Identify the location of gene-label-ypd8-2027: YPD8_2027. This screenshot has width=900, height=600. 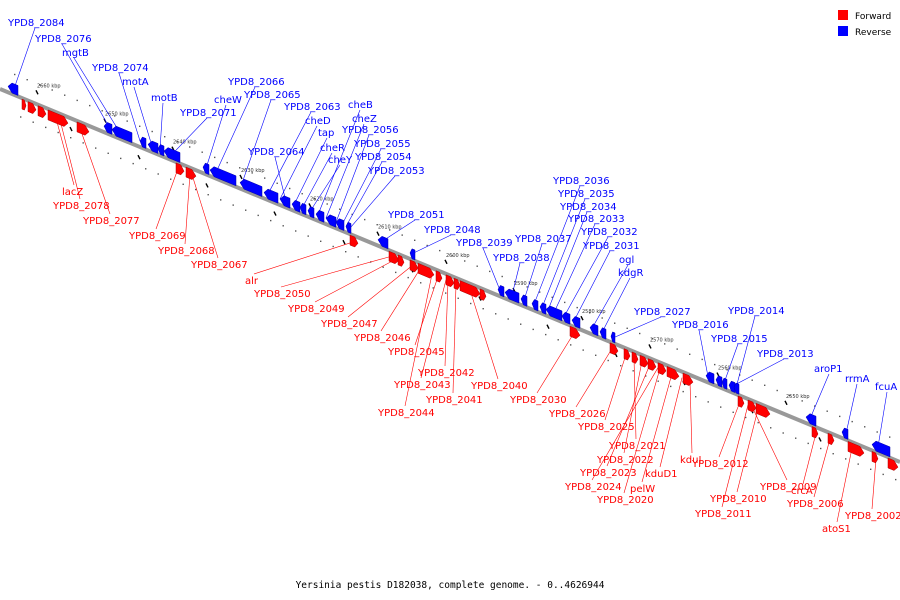
(662, 312).